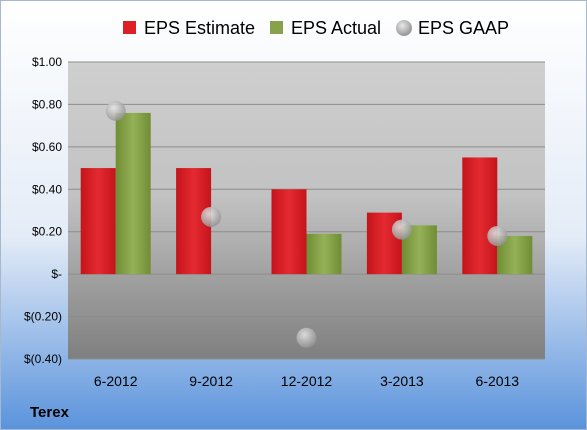  I want to click on legend-label: EPS GAAP, so click(463, 28).